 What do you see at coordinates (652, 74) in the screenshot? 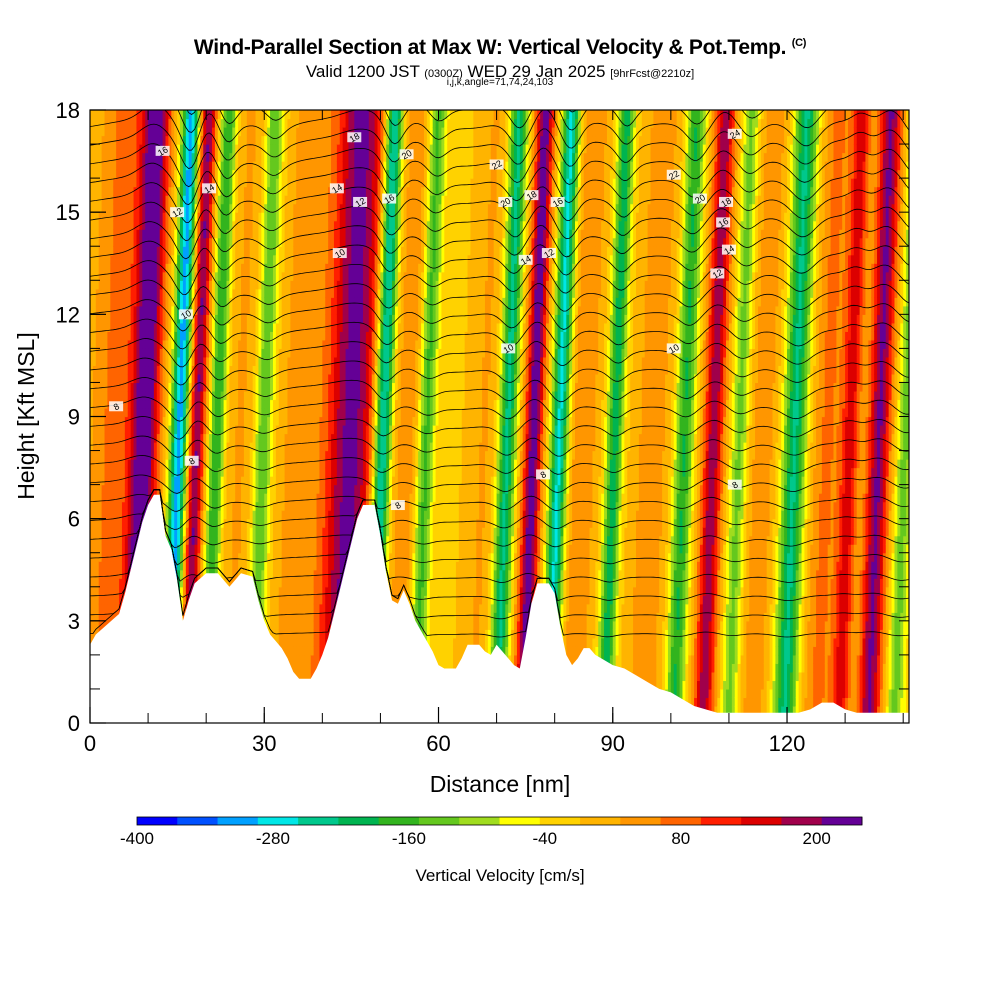
I see `forecast-info: [9hrFcst@2210z]` at bounding box center [652, 74].